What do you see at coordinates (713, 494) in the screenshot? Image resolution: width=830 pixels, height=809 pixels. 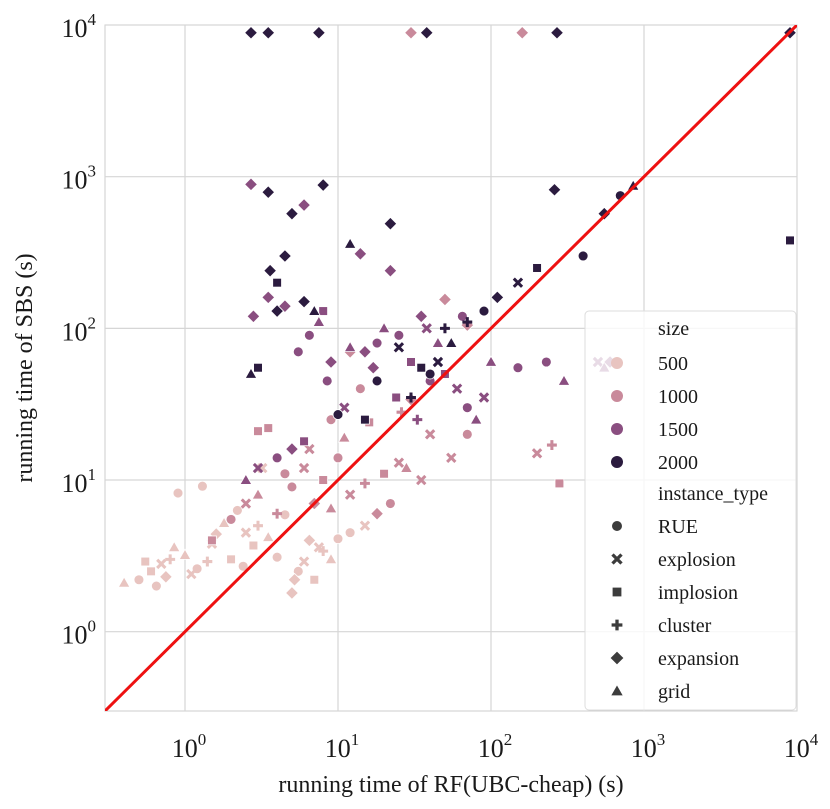 I see `legend-type-title: instance_type` at bounding box center [713, 494].